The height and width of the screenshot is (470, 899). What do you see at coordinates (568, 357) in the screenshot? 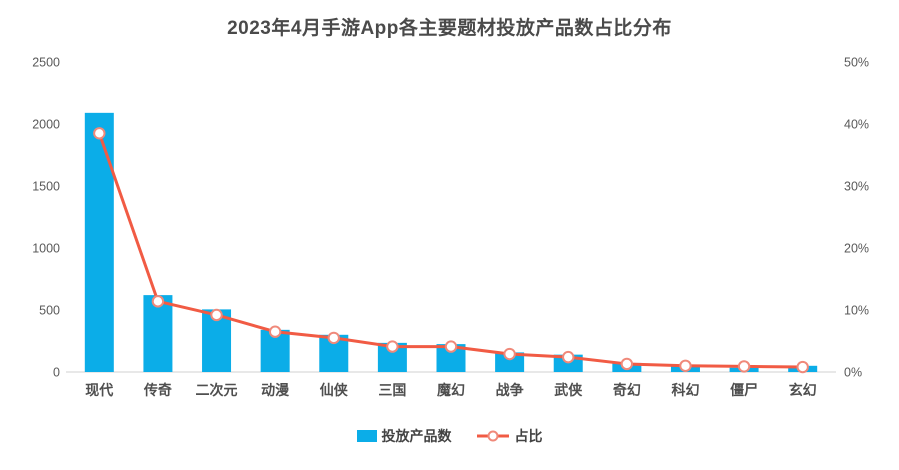
I see `line-marker-武侠` at bounding box center [568, 357].